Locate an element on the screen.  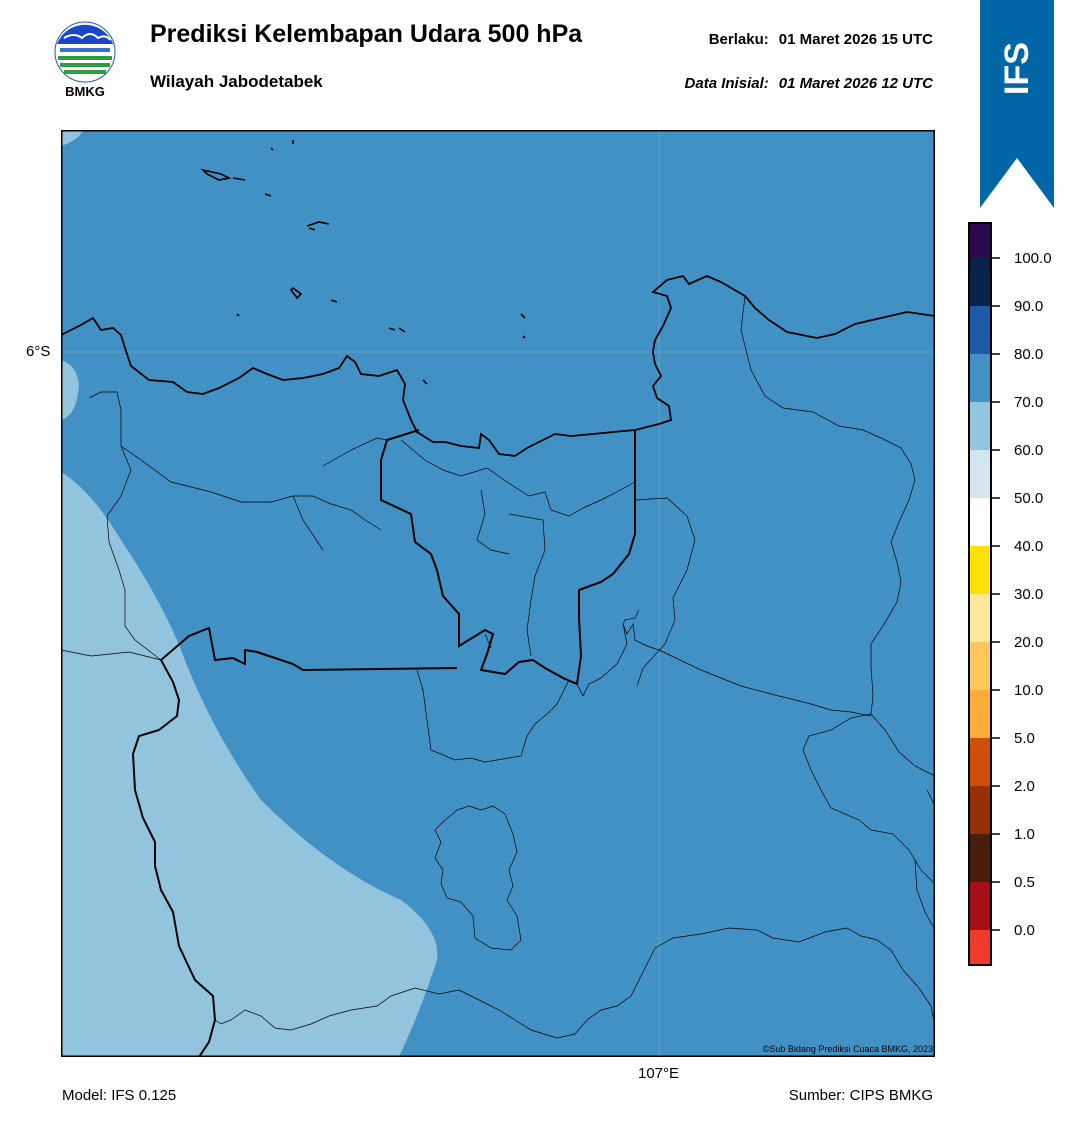
colorbar-label: 0.0 is located at coordinates (1024, 930).